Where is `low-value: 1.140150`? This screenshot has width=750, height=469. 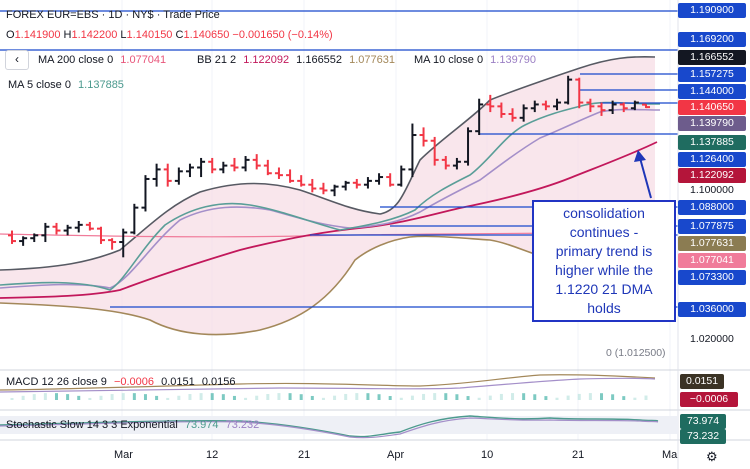 low-value: 1.140150 is located at coordinates (149, 35).